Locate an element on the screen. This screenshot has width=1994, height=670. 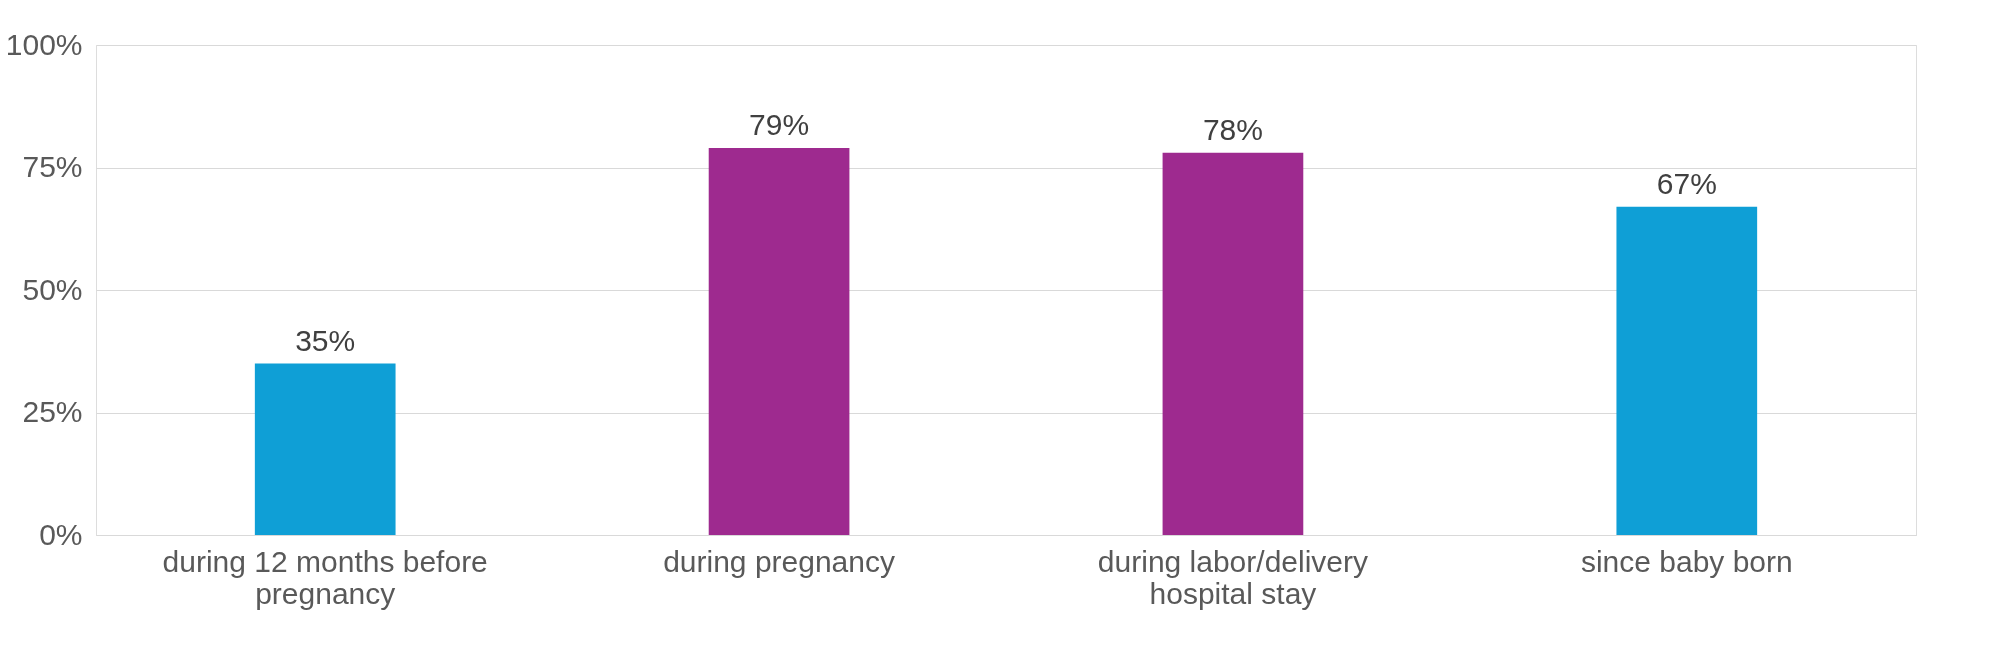
y-tick-label: 25% is located at coordinates (52, 411).